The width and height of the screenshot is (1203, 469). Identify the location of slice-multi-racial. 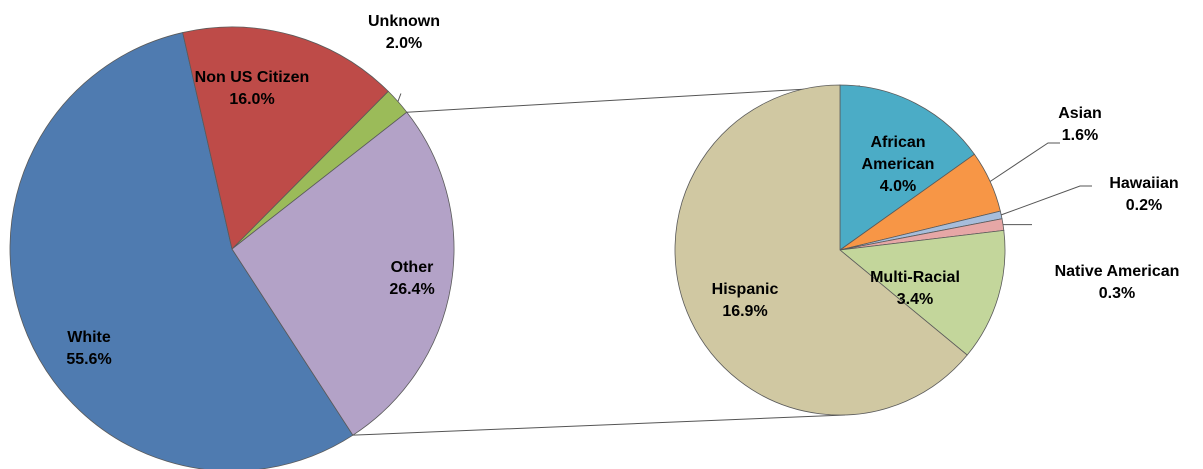
(922, 292).